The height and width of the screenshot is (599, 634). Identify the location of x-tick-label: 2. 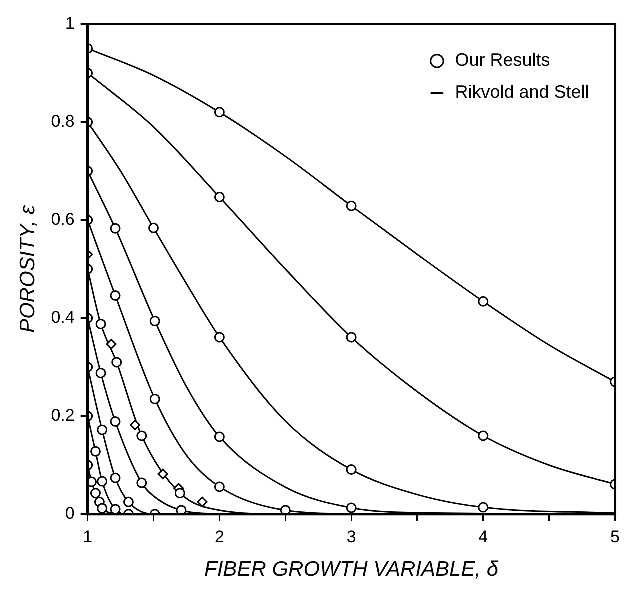
(219, 536).